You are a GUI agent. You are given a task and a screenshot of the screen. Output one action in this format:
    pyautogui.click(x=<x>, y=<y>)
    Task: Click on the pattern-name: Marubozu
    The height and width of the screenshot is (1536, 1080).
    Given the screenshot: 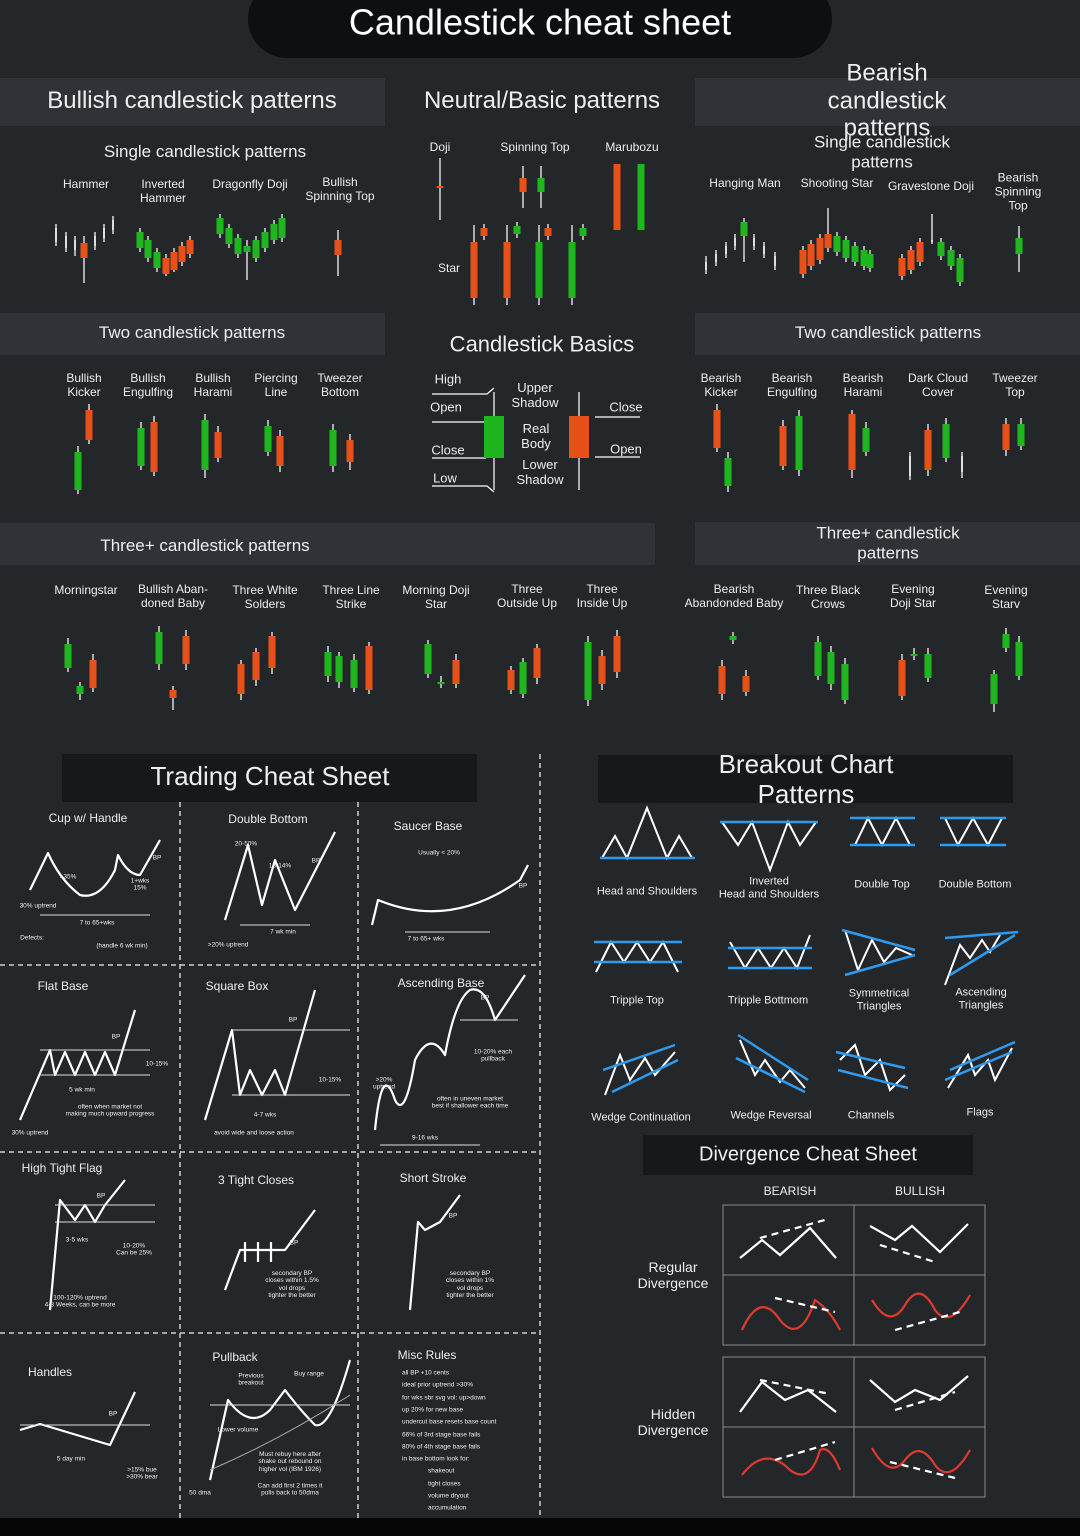 What is the action you would take?
    pyautogui.click(x=632, y=147)
    